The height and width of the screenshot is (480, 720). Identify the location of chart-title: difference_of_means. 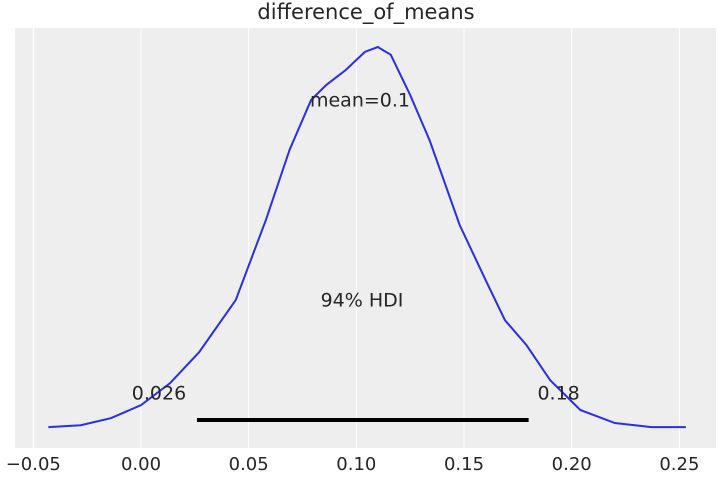
(365, 12).